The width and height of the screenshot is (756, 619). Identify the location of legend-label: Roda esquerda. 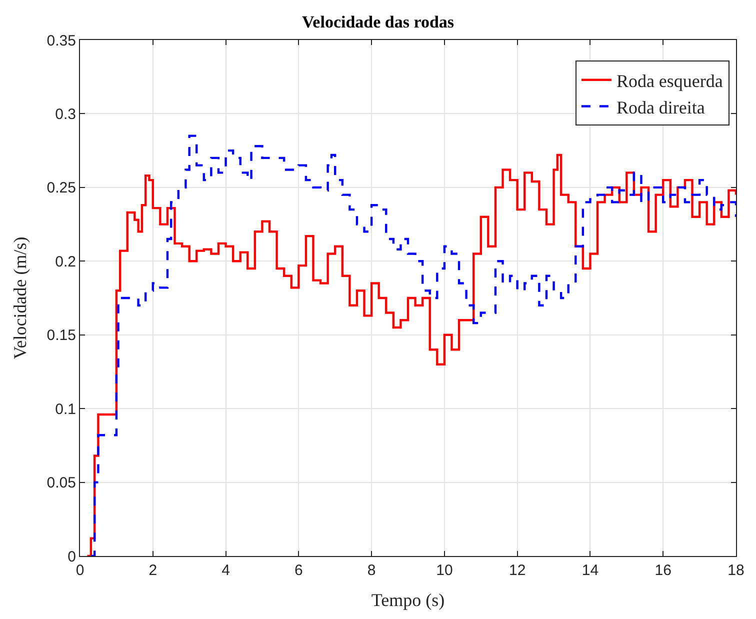
(669, 80).